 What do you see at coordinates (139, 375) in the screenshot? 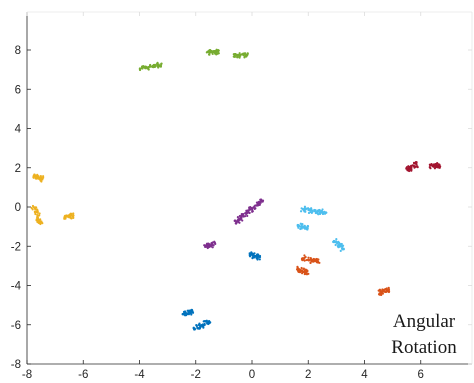
I see `x-tick-label: -4` at bounding box center [139, 375].